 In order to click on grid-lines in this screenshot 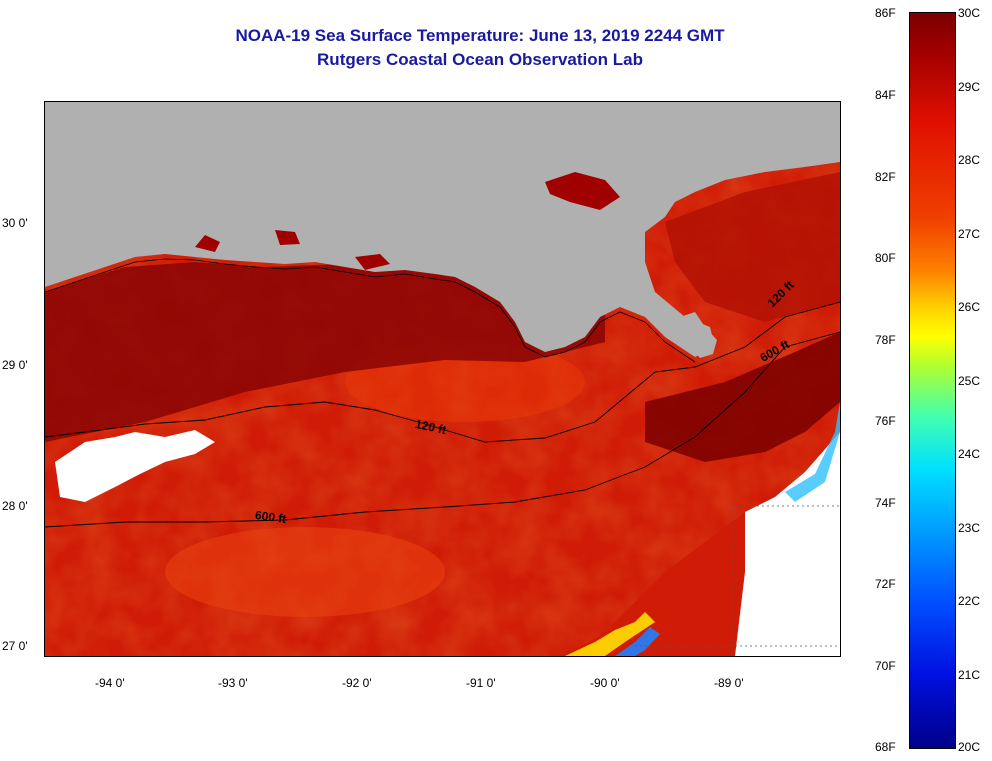, I will do `click(737, 579)`.